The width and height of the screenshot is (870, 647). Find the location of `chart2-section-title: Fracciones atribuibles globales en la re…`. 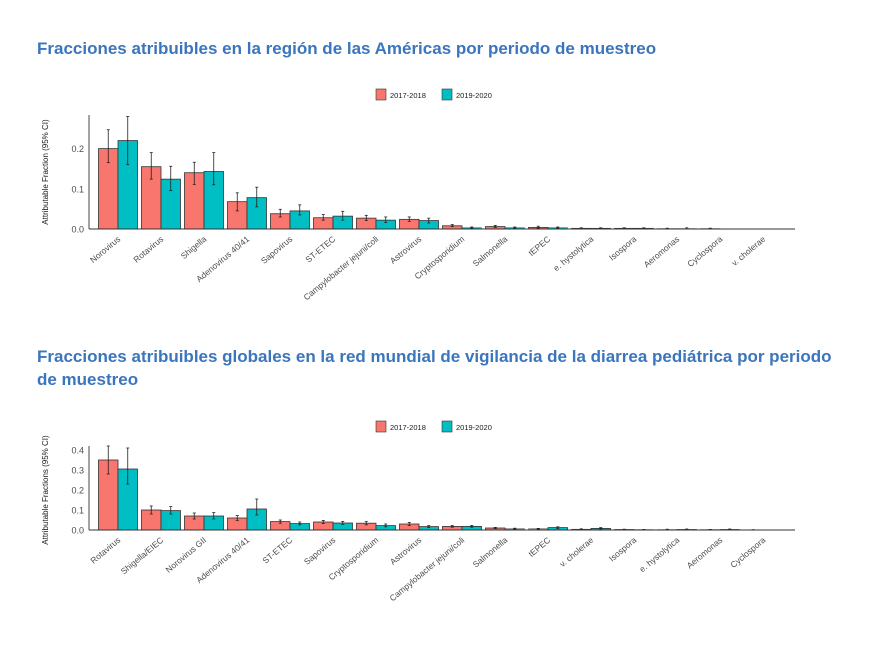

chart2-section-title: Fracciones atribuibles globales en la re… is located at coordinates (434, 368).